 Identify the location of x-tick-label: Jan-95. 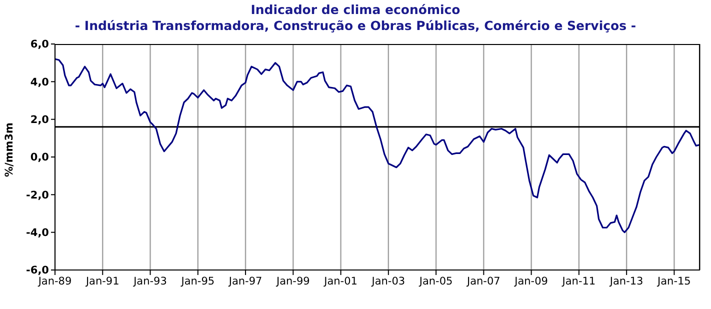
(197, 281).